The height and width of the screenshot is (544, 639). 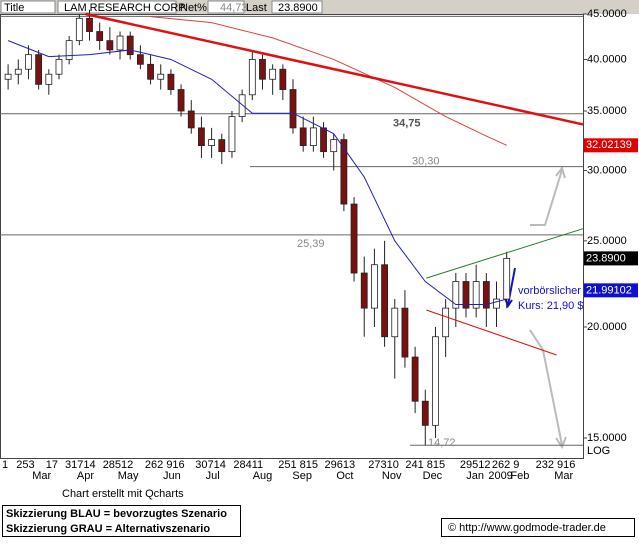 I want to click on x-tick-label: Jun, so click(x=172, y=476).